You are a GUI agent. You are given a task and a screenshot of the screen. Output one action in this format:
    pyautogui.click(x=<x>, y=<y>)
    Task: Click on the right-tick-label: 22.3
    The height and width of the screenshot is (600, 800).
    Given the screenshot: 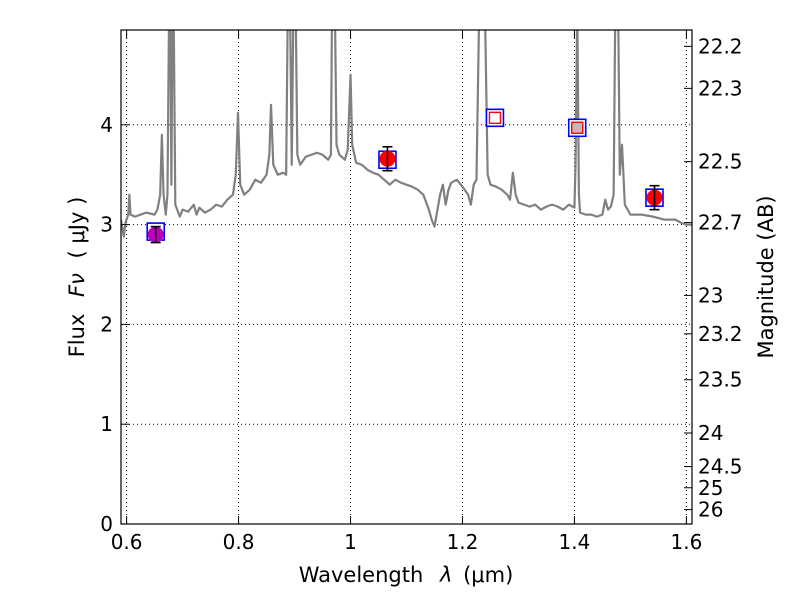 What is the action you would take?
    pyautogui.click(x=720, y=88)
    